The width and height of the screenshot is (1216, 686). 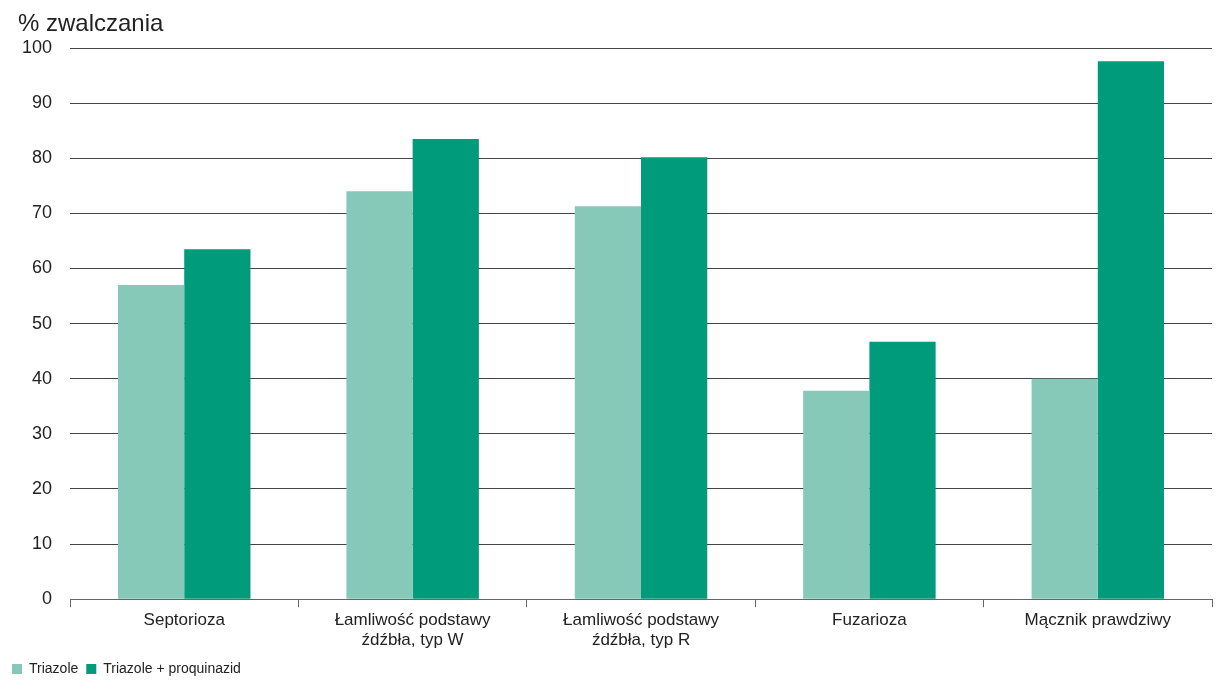 What do you see at coordinates (1098, 620) in the screenshot?
I see `x-tick-label: Mącznik prawdziwy` at bounding box center [1098, 620].